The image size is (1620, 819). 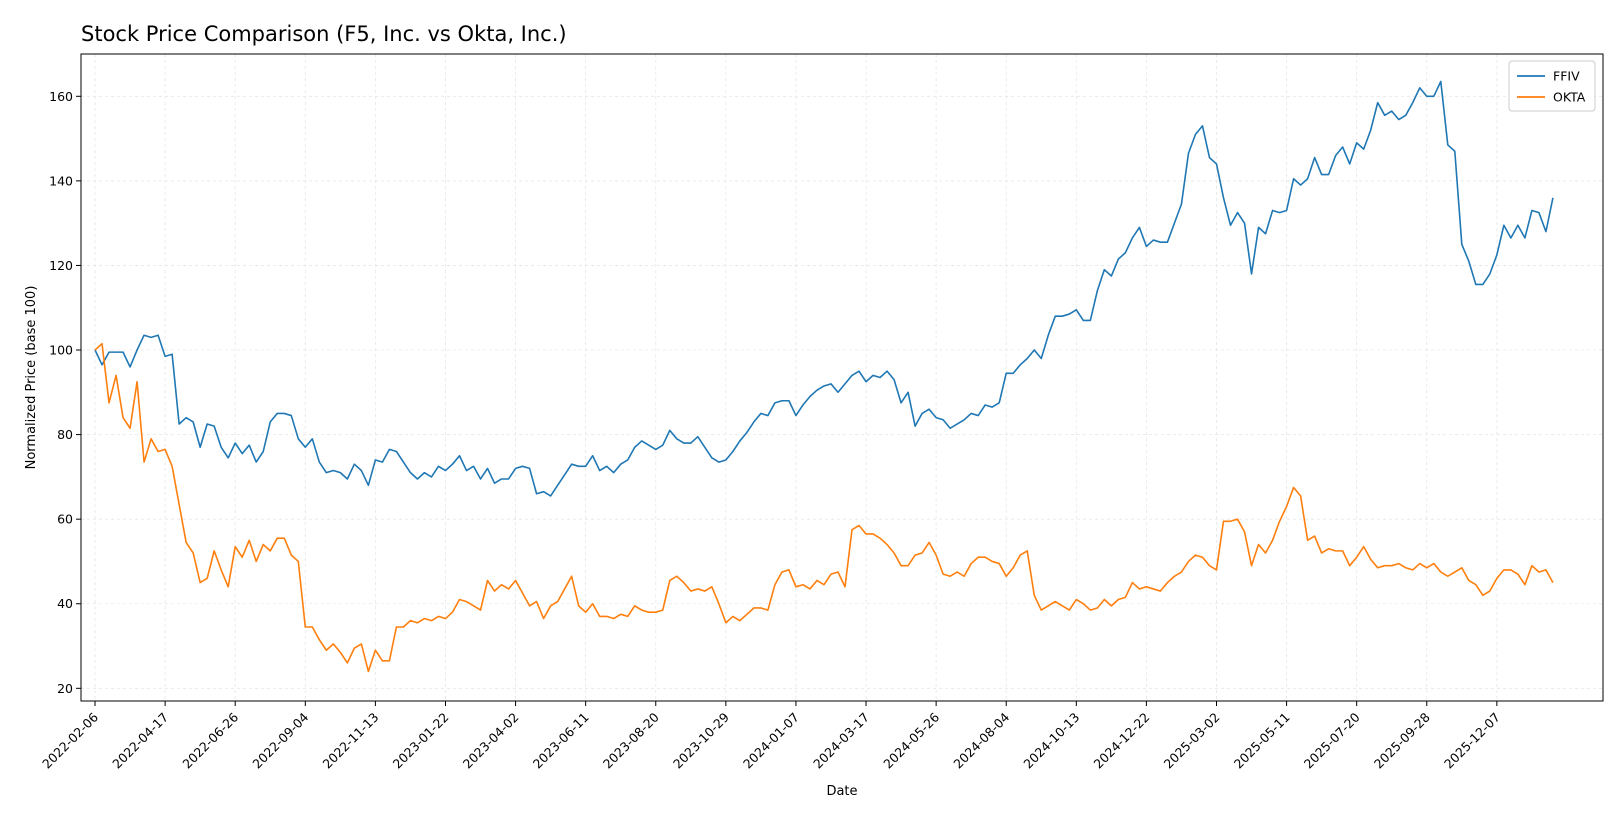 I want to click on y-axis-label: Normalized Price (base 100), so click(x=31, y=378).